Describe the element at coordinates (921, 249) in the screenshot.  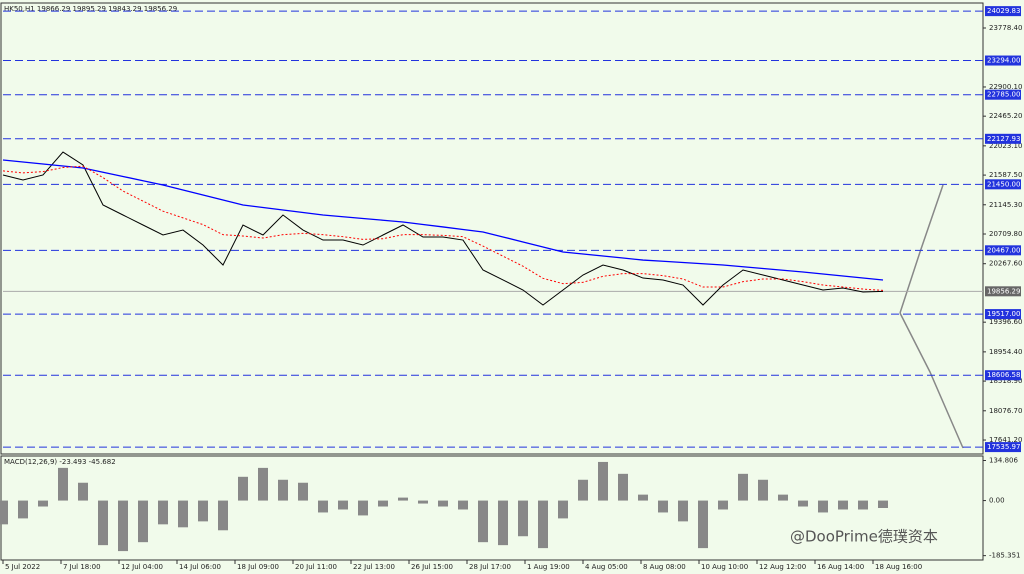
I see `projection-up` at that location.